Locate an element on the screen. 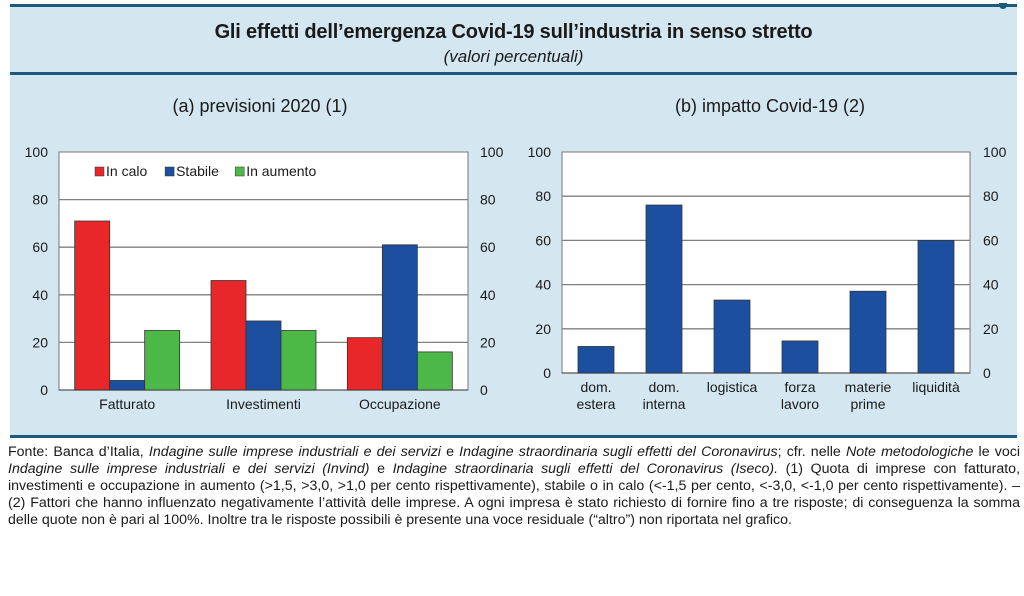 The height and width of the screenshot is (596, 1024). plot-area-b is located at coordinates (766, 262).